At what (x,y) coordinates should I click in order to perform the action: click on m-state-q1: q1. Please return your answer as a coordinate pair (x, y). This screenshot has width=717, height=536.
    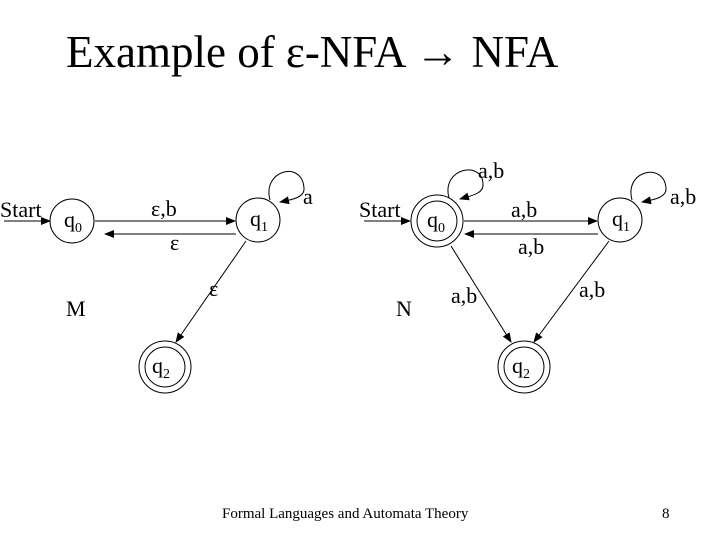
    Looking at the image, I should click on (258, 220).